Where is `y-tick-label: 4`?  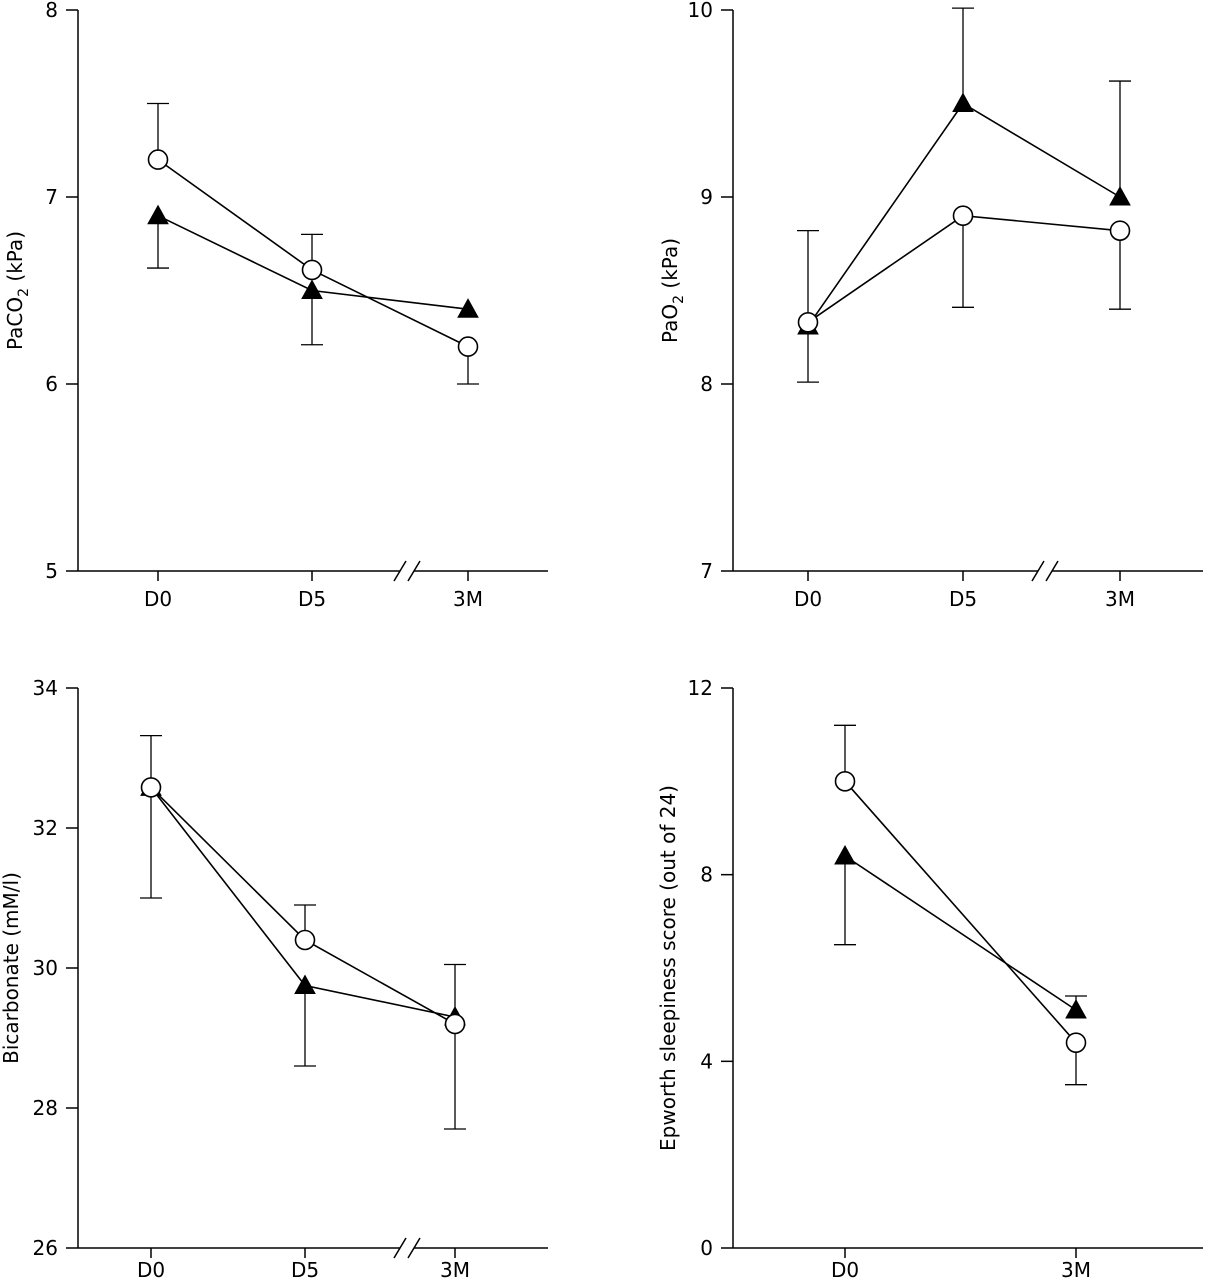
y-tick-label: 4 is located at coordinates (706, 1061).